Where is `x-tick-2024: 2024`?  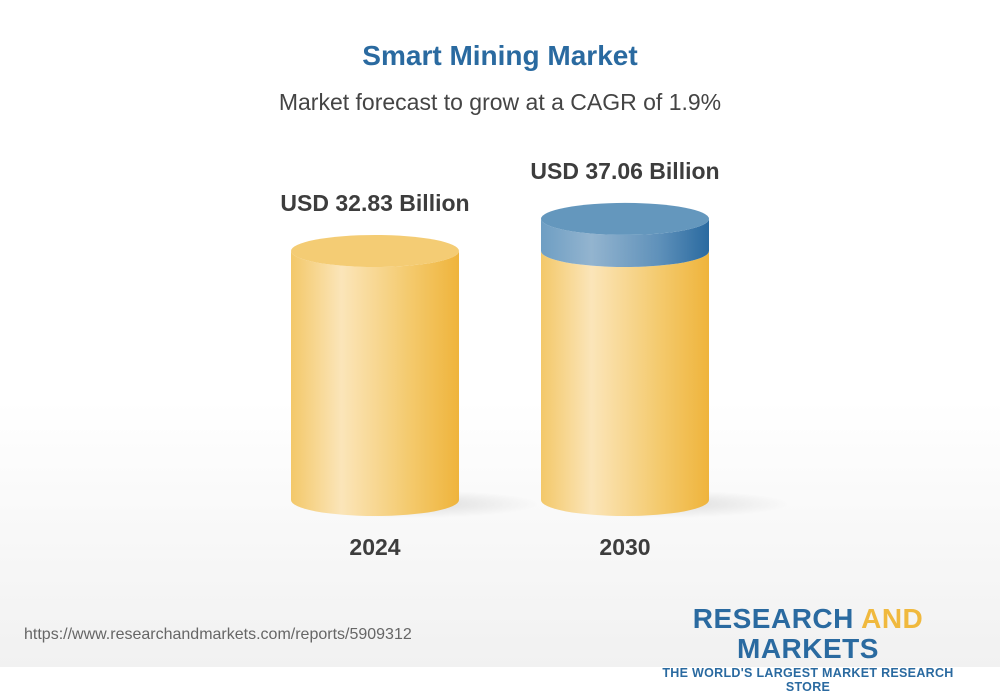 x-tick-2024: 2024 is located at coordinates (374, 547).